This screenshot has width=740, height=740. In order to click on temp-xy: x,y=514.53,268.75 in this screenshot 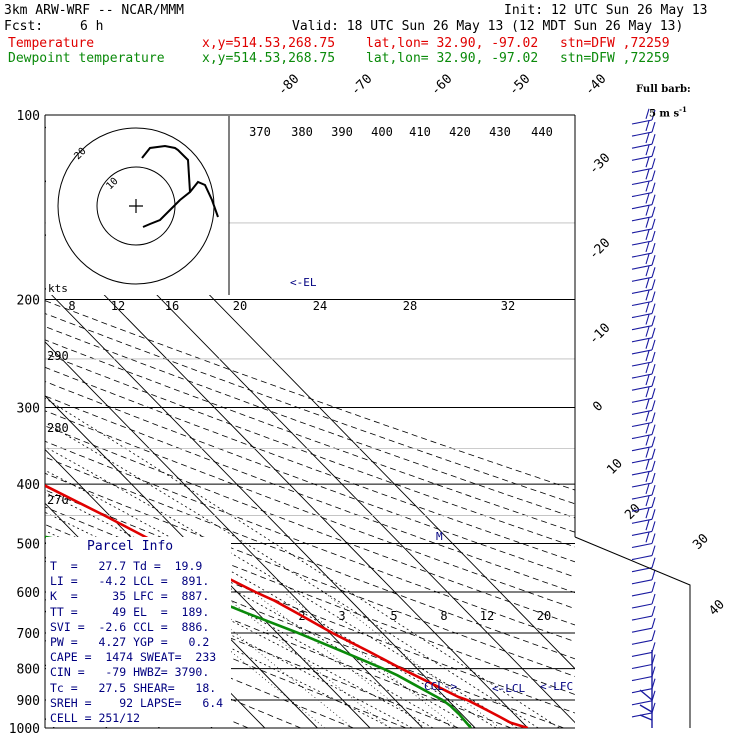, I will do `click(269, 43)`.